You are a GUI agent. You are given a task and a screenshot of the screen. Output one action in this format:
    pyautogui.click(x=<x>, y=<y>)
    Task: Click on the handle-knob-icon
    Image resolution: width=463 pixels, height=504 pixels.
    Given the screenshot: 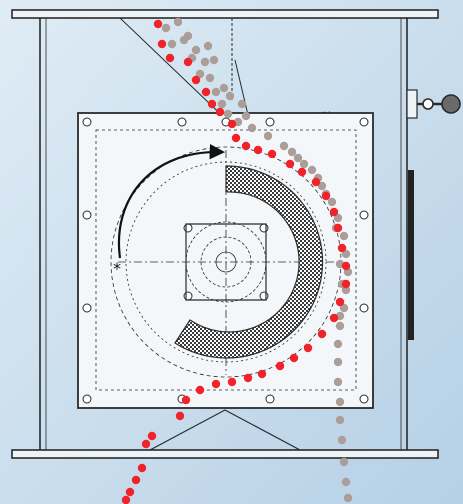 What is the action you would take?
    pyautogui.click(x=451, y=104)
    